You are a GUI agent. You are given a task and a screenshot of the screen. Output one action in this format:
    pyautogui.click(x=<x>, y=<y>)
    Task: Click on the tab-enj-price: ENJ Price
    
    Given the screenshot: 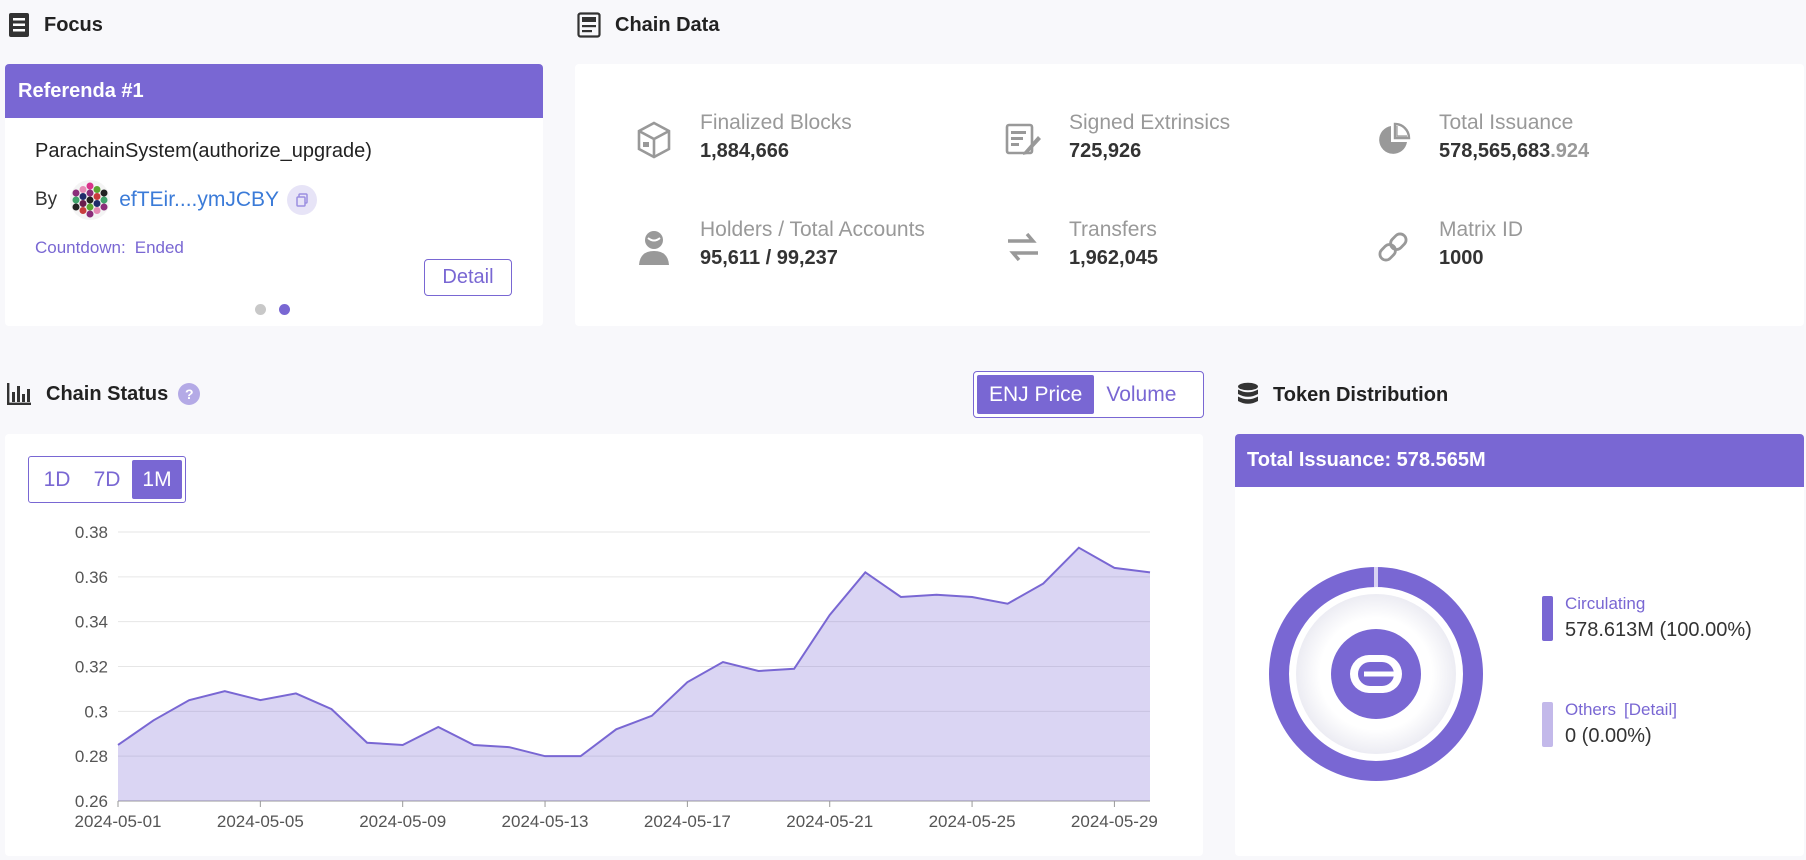 What is the action you would take?
    pyautogui.click(x=1036, y=394)
    